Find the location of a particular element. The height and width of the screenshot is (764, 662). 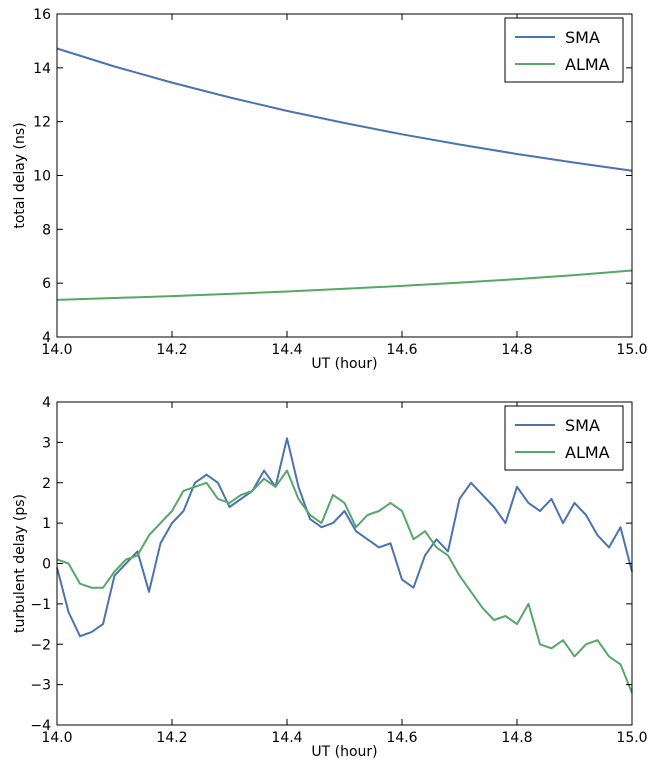

y-tick-label: 14 is located at coordinates (42, 69).